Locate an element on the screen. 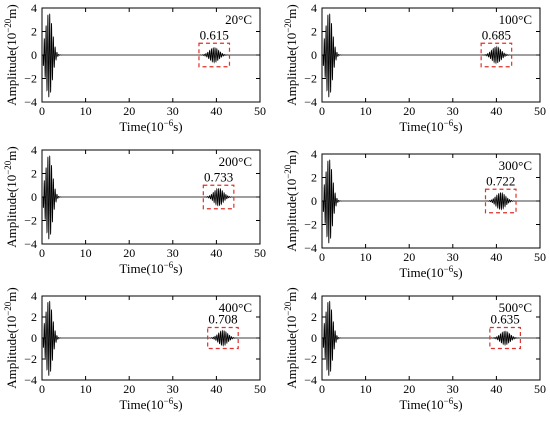 Image resolution: width=550 pixels, height=426 pixels. peak-value-label: 0.733 is located at coordinates (218, 176).